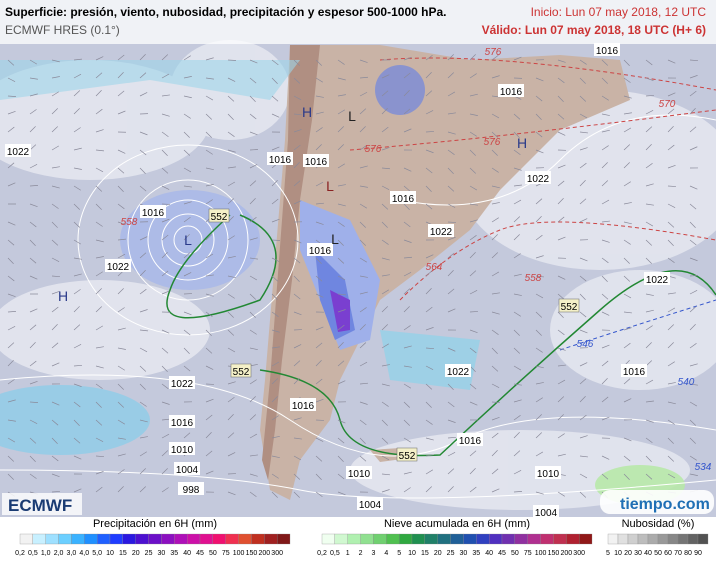 Image resolution: width=716 pixels, height=567 pixels. I want to click on legend-tick: 60, so click(668, 553).